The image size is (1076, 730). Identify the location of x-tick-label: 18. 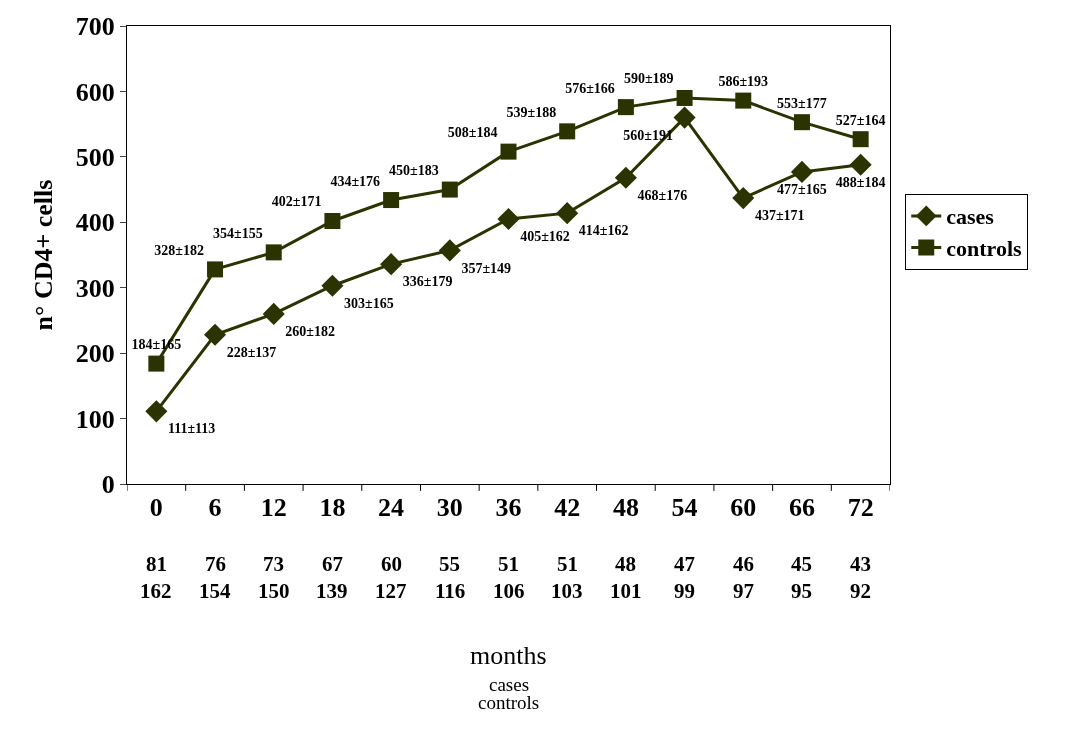
(332, 508).